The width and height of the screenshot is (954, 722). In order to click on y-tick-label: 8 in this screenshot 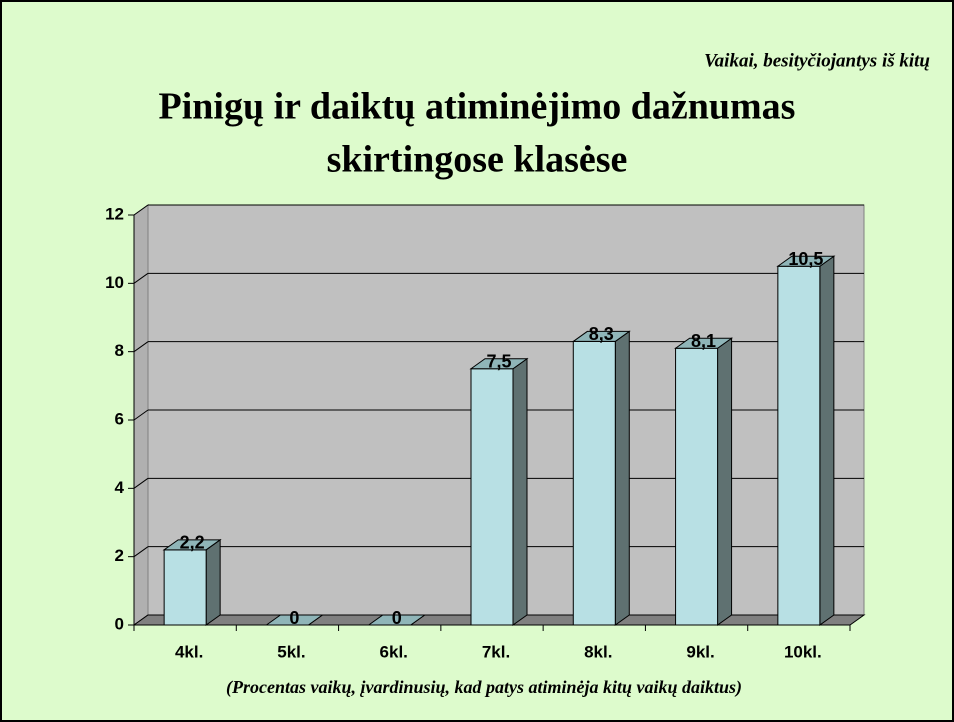, I will do `click(119, 350)`.